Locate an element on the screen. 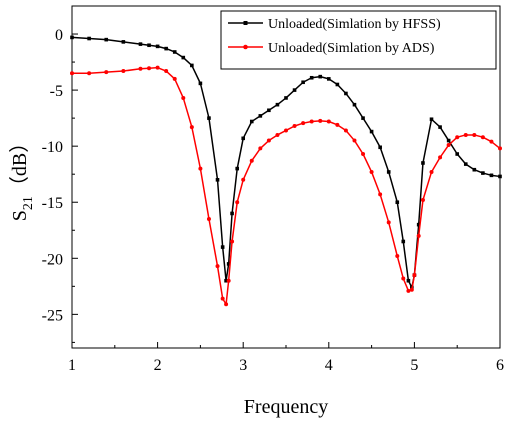 Image resolution: width=510 pixels, height=422 pixels. y-axis-title-base: S is located at coordinates (20, 215).